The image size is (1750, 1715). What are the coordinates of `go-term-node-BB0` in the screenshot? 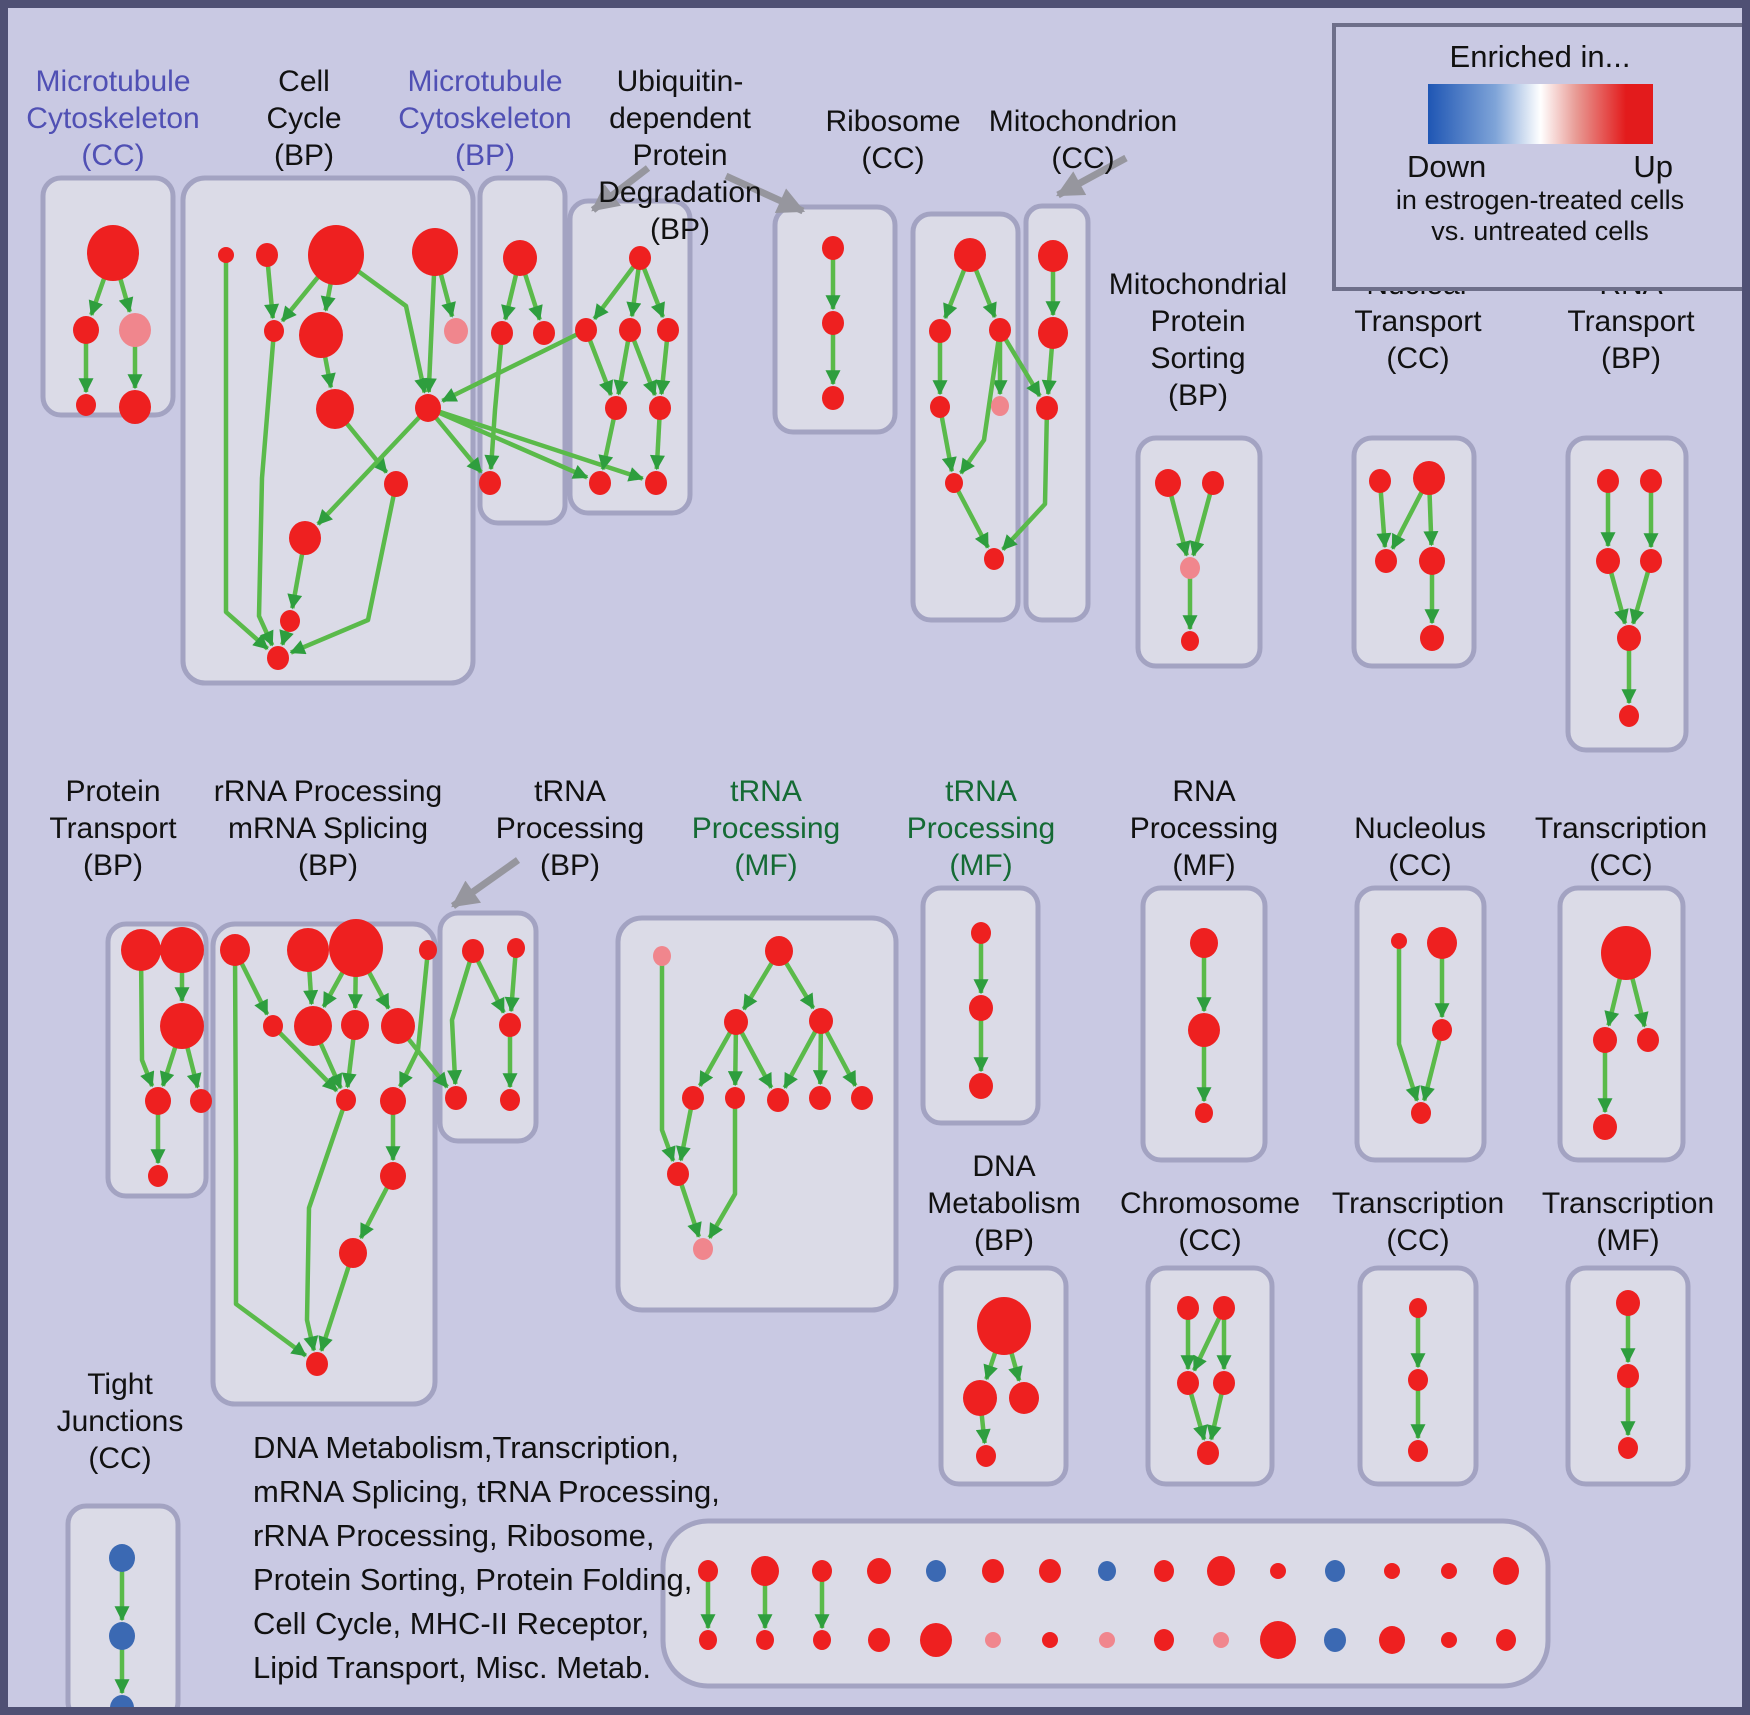 It's located at (708, 1640).